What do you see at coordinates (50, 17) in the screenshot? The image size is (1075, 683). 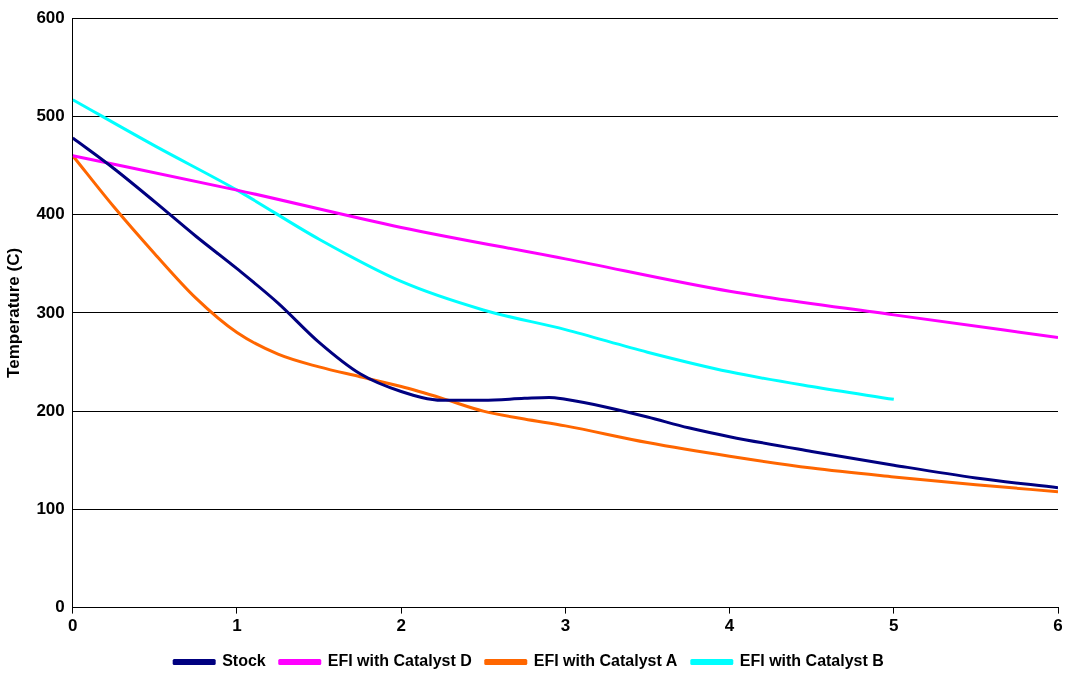 I see `y-tick-label: 600` at bounding box center [50, 17].